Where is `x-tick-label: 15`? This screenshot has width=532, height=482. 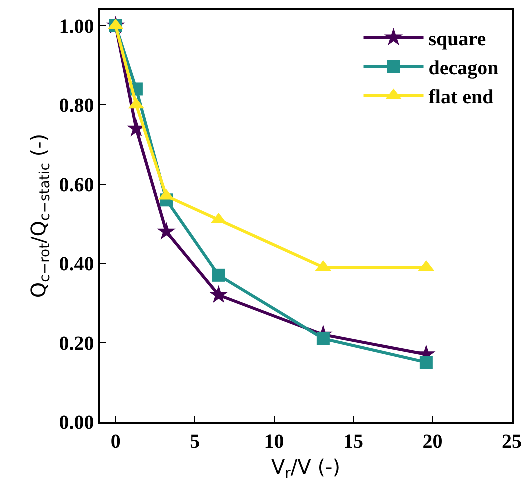
x-tick-label: 15 is located at coordinates (354, 441).